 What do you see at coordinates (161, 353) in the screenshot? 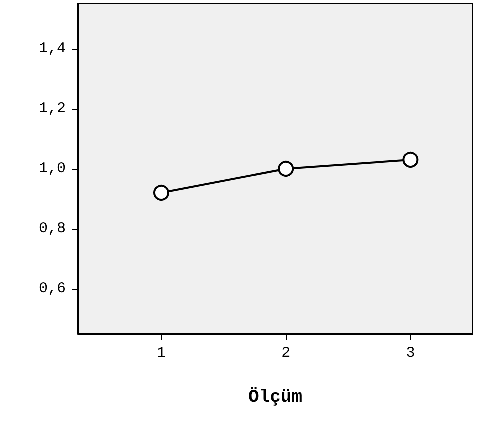
I see `x-tick-label: 1` at bounding box center [161, 353].